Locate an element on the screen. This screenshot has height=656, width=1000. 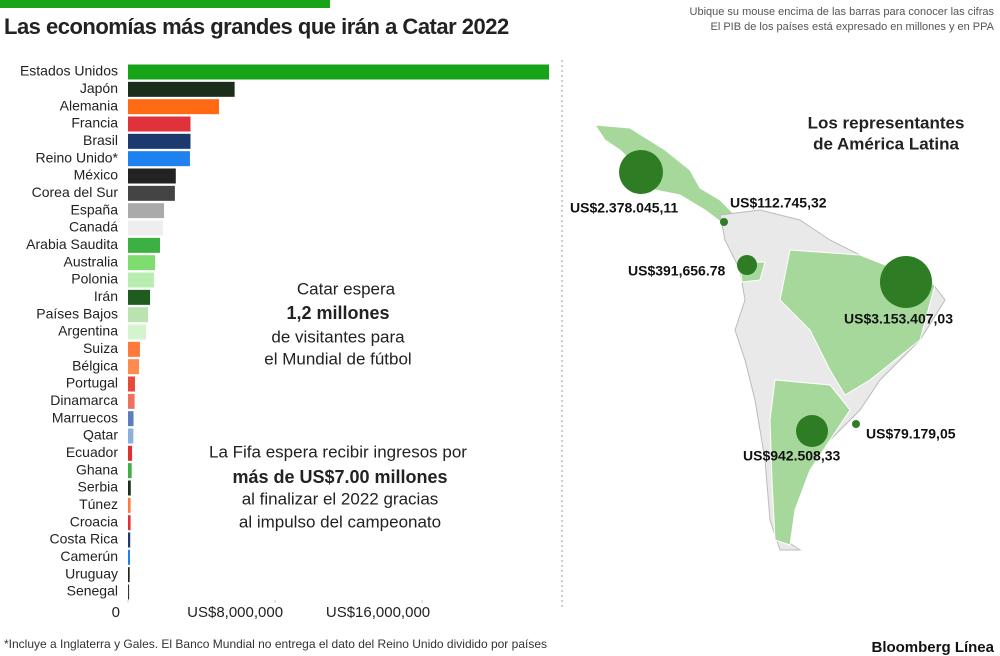
category-label: Túnez is located at coordinates (98, 504).